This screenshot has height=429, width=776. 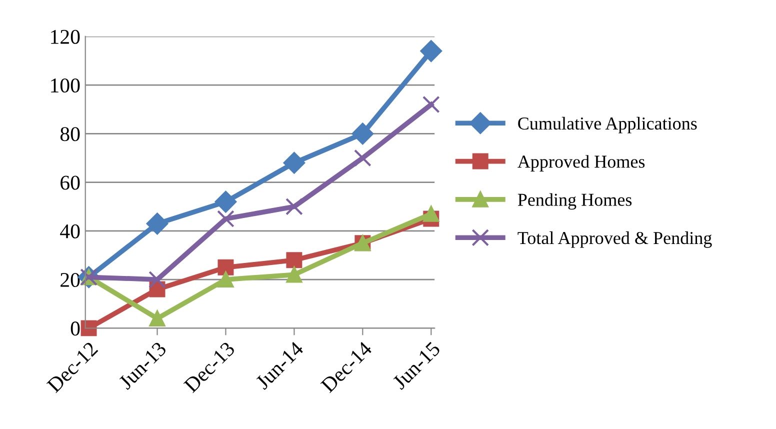 What do you see at coordinates (70, 134) in the screenshot?
I see `y-tick-label: 80` at bounding box center [70, 134].